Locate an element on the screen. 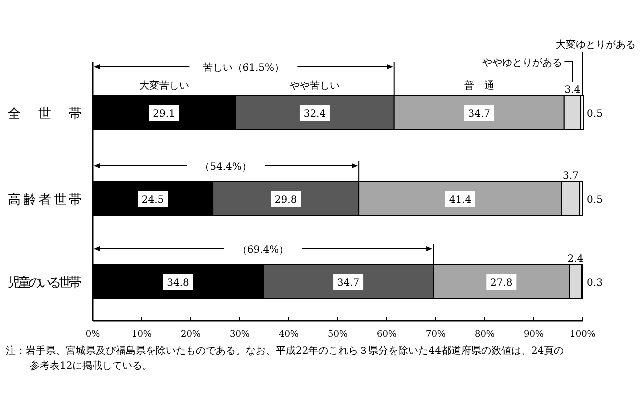  data-label: 3.7 is located at coordinates (571, 176).